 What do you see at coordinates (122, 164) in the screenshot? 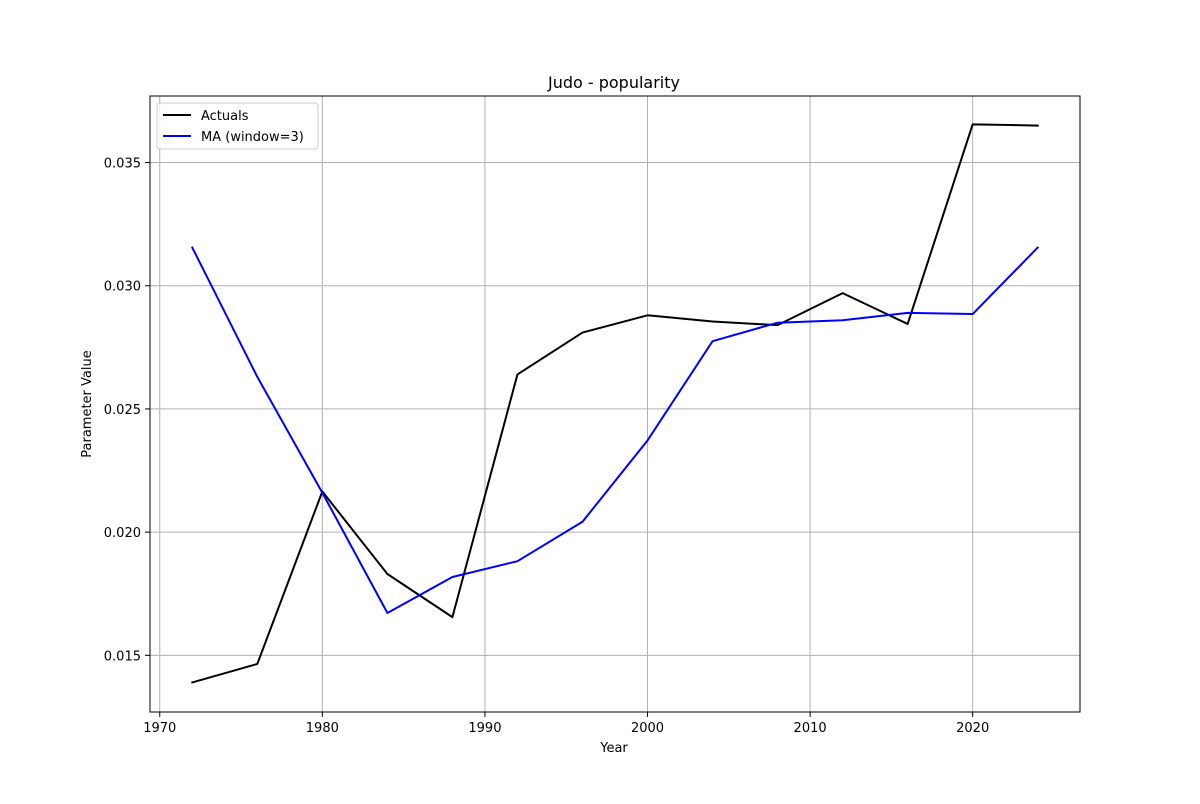
I see `y-tick-label: 0.035` at bounding box center [122, 164].